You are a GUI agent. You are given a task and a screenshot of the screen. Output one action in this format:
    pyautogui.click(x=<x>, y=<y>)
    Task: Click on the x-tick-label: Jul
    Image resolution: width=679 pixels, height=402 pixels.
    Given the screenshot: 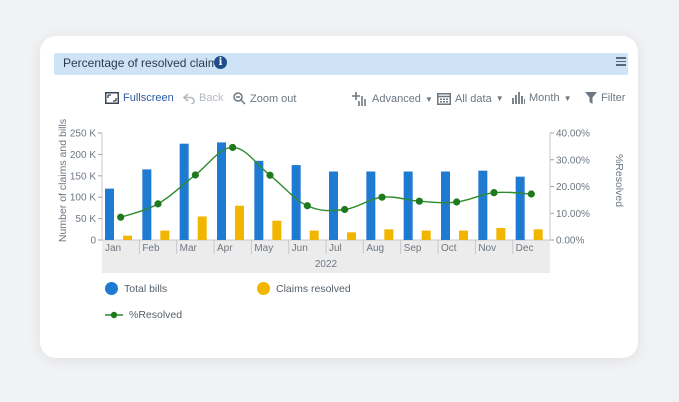 What is the action you would take?
    pyautogui.click(x=335, y=248)
    